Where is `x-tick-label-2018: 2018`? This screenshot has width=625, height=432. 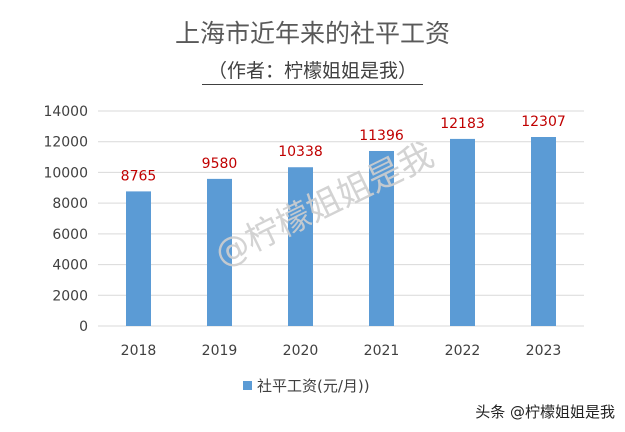 x-tick-label-2018: 2018 is located at coordinates (139, 351).